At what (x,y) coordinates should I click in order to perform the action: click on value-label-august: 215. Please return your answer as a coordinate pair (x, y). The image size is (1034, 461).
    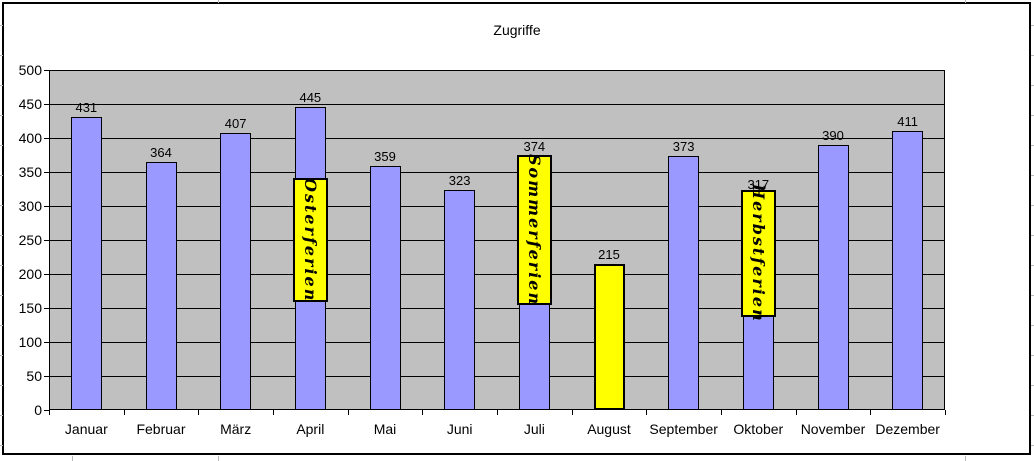
    Looking at the image, I should click on (609, 254).